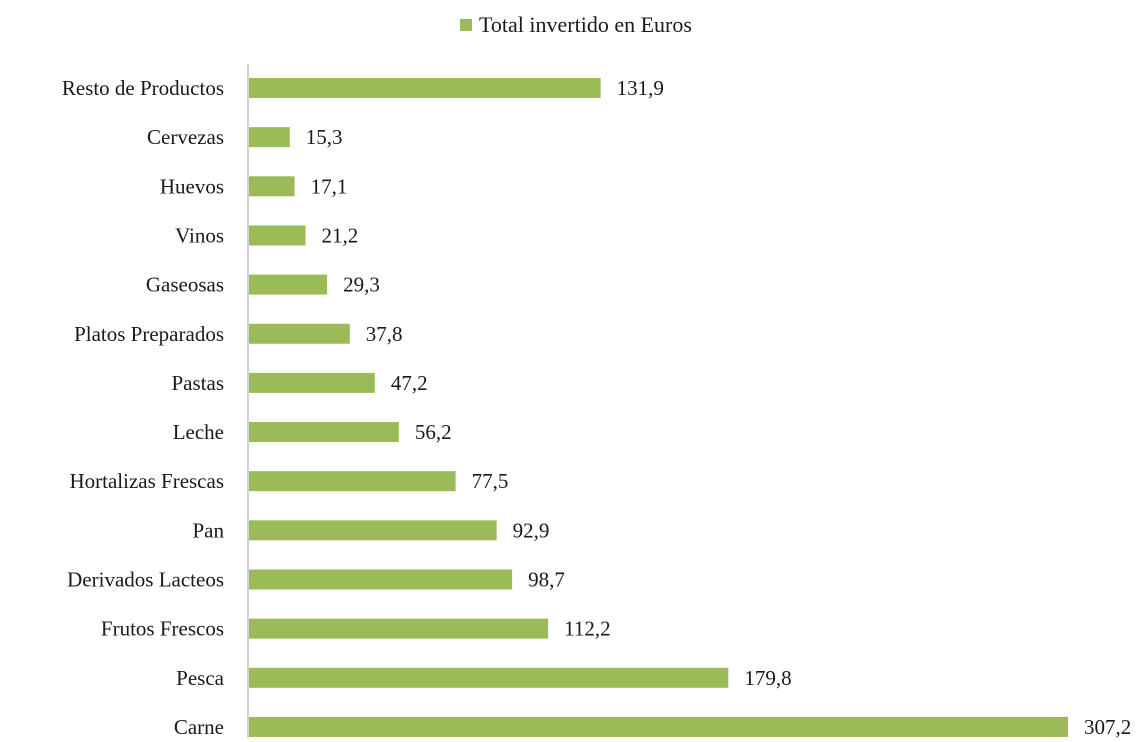 The image size is (1148, 742). What do you see at coordinates (361, 285) in the screenshot?
I see `value-label: 29,3` at bounding box center [361, 285].